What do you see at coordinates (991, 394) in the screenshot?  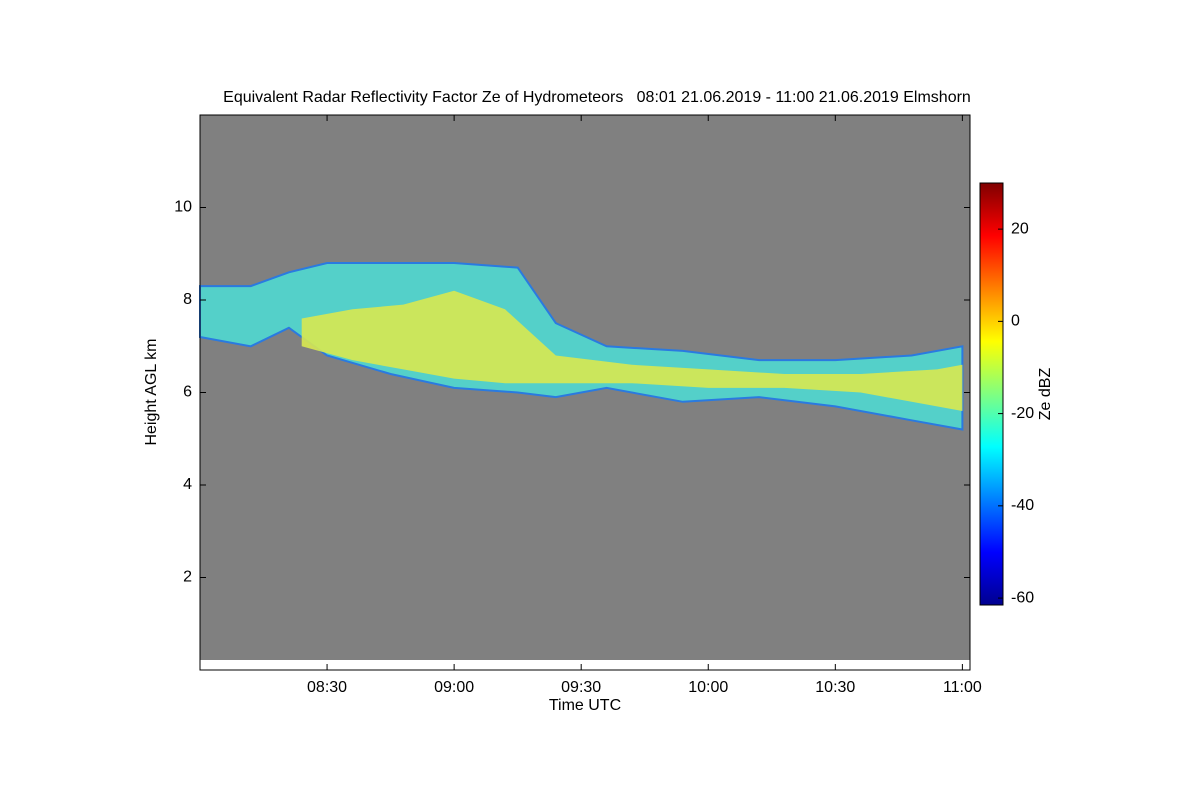 I see `colorbar` at bounding box center [991, 394].